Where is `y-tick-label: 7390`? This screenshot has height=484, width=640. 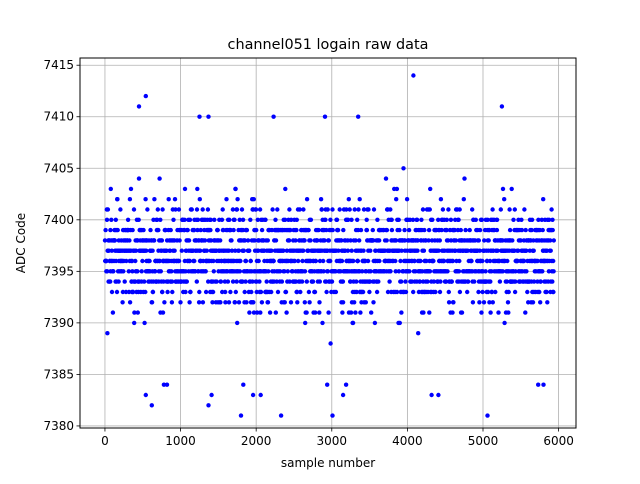 y-tick-label: 7390 is located at coordinates (58, 323).